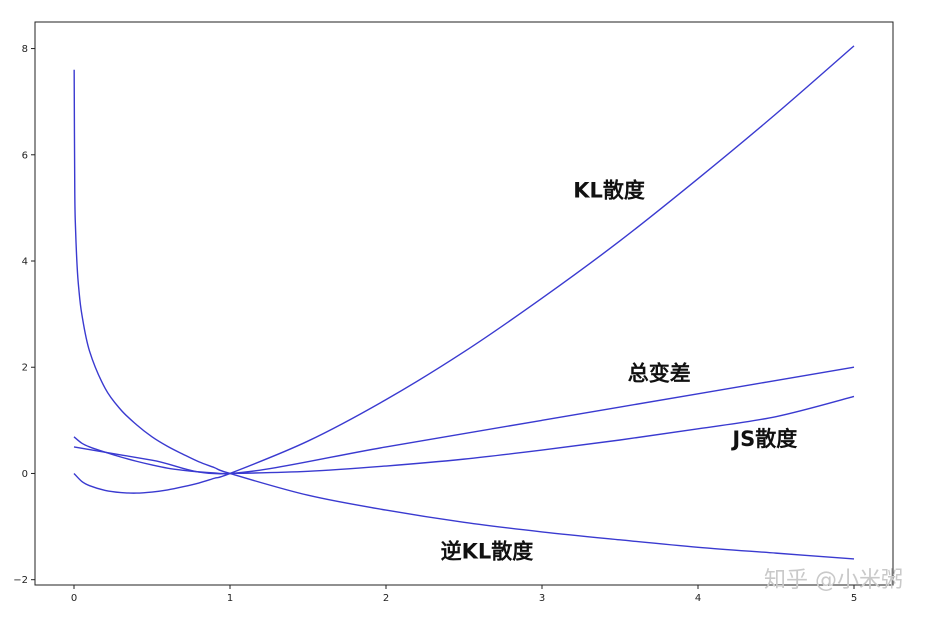 Image resolution: width=928 pixels, height=618 pixels. Describe the element at coordinates (25, 262) in the screenshot. I see `y-tick-label: 4` at that location.